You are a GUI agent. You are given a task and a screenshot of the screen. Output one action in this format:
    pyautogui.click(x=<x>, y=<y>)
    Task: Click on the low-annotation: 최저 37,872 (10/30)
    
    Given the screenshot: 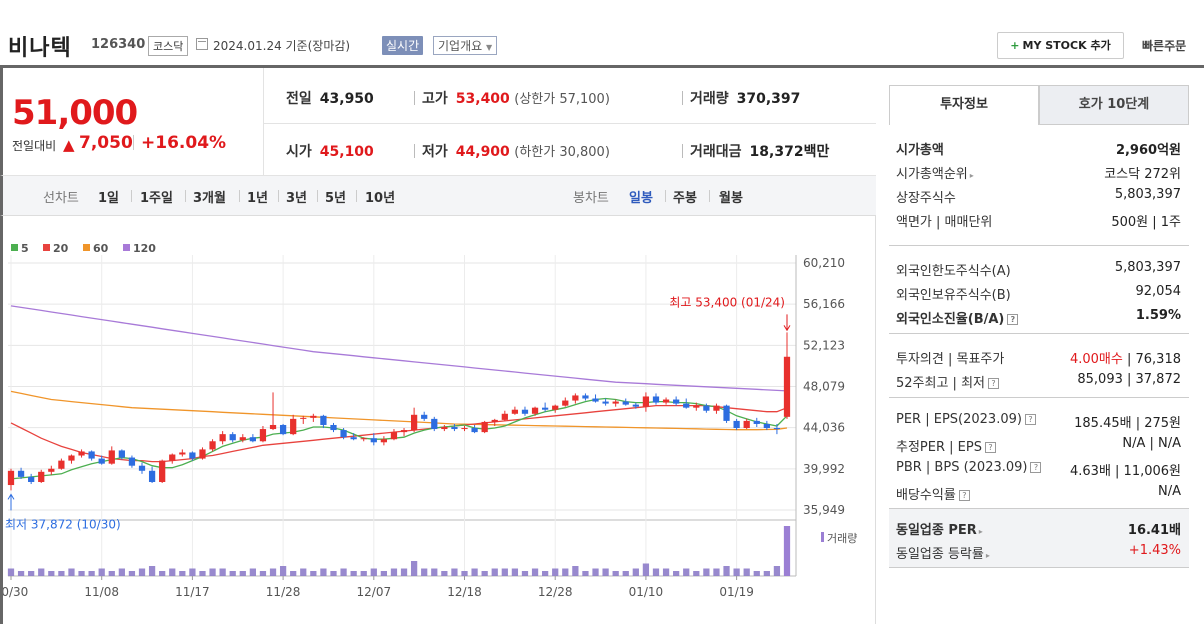 What is the action you would take?
    pyautogui.click(x=63, y=524)
    